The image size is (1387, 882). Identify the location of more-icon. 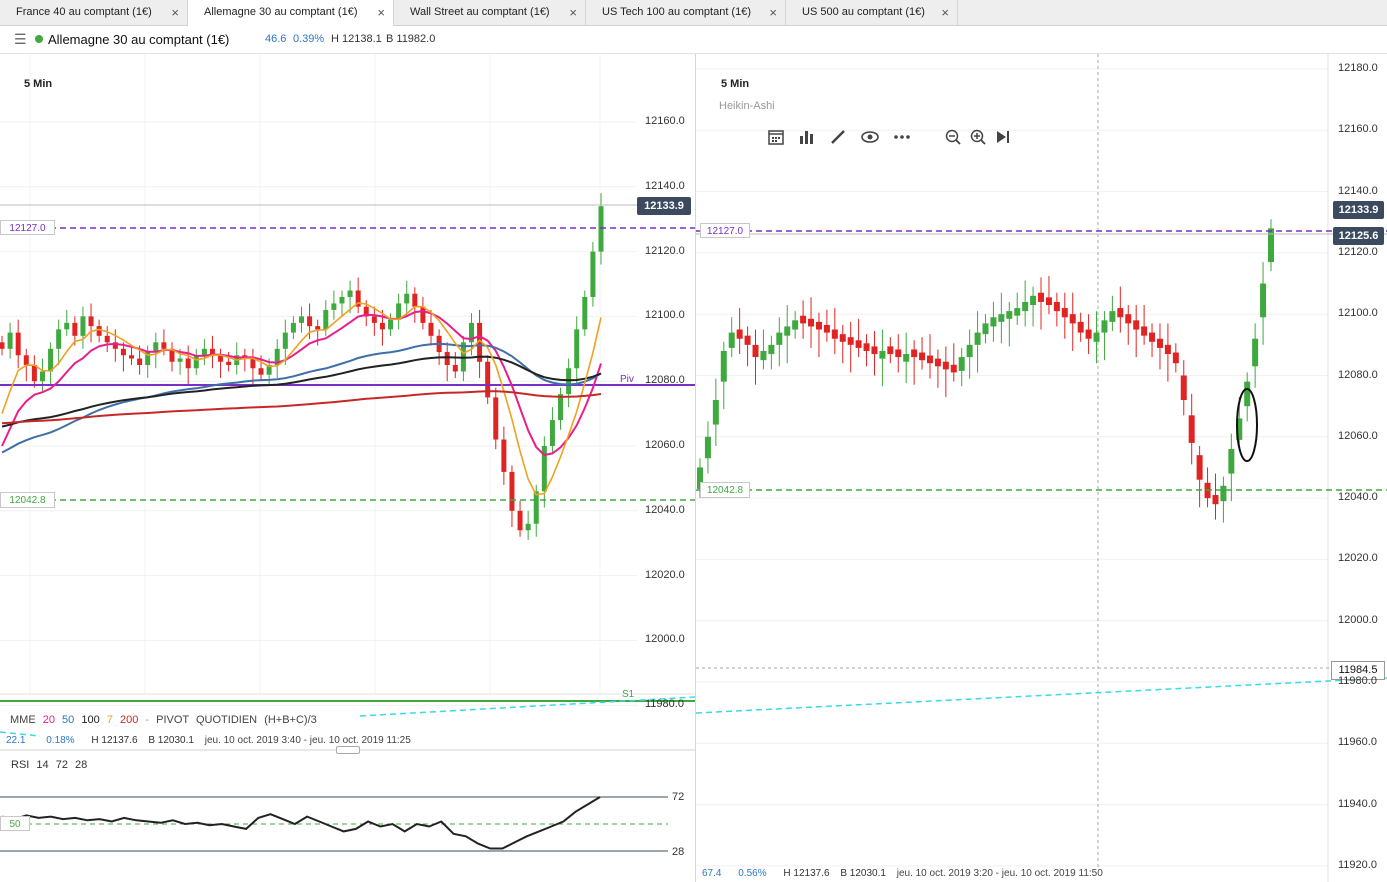
(902, 137).